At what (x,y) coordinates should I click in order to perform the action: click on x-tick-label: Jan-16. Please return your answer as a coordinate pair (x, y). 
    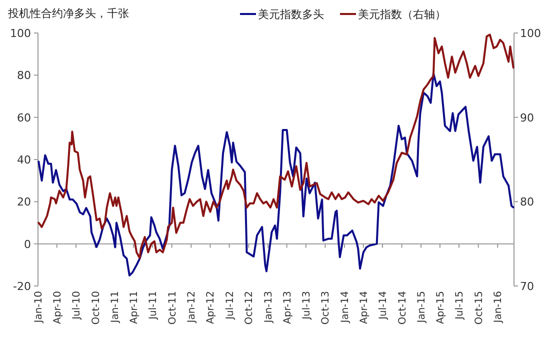
    Looking at the image, I should click on (498, 307).